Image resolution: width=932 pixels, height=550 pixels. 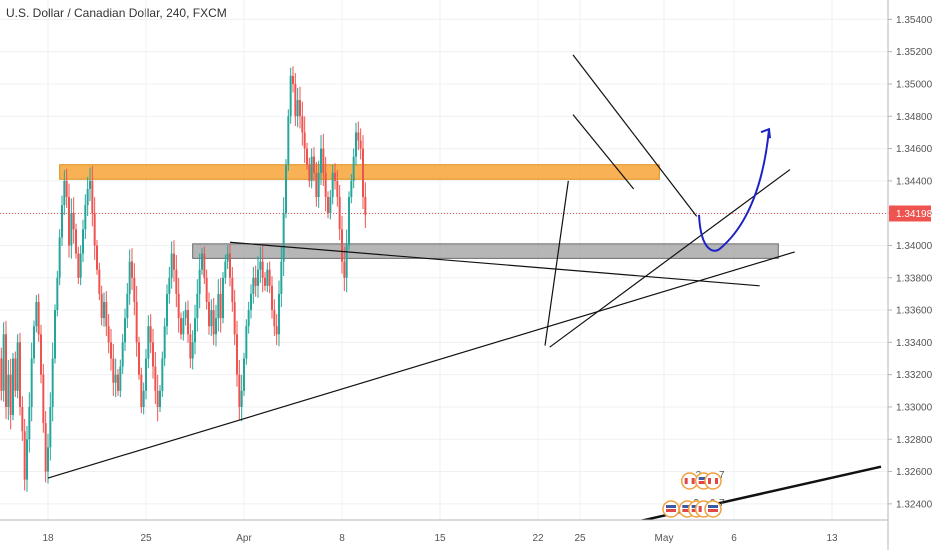 What do you see at coordinates (603, 152) in the screenshot?
I see `channel-lower-line` at bounding box center [603, 152].